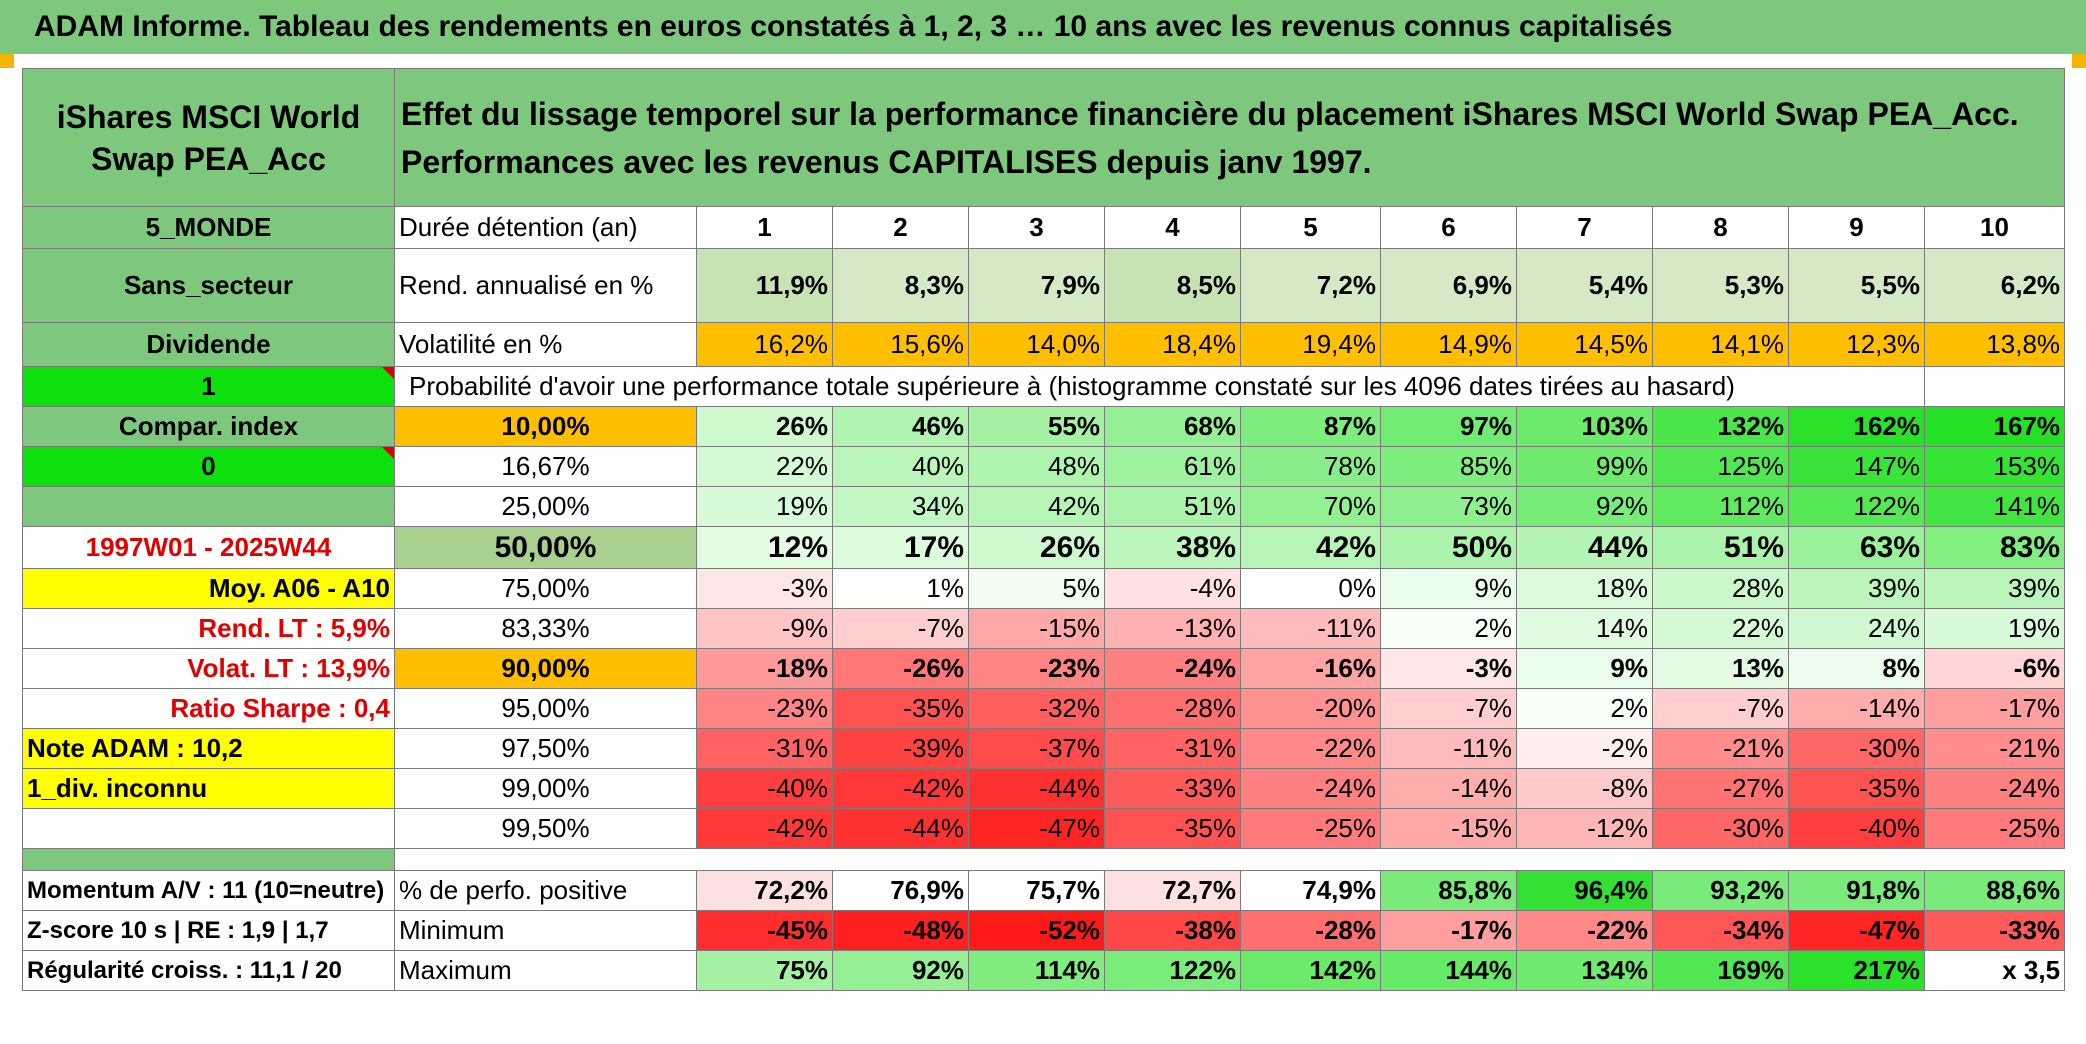 This screenshot has height=1044, width=2086. Describe the element at coordinates (545, 890) in the screenshot. I see `pos-label: % de perfo. positive` at that location.